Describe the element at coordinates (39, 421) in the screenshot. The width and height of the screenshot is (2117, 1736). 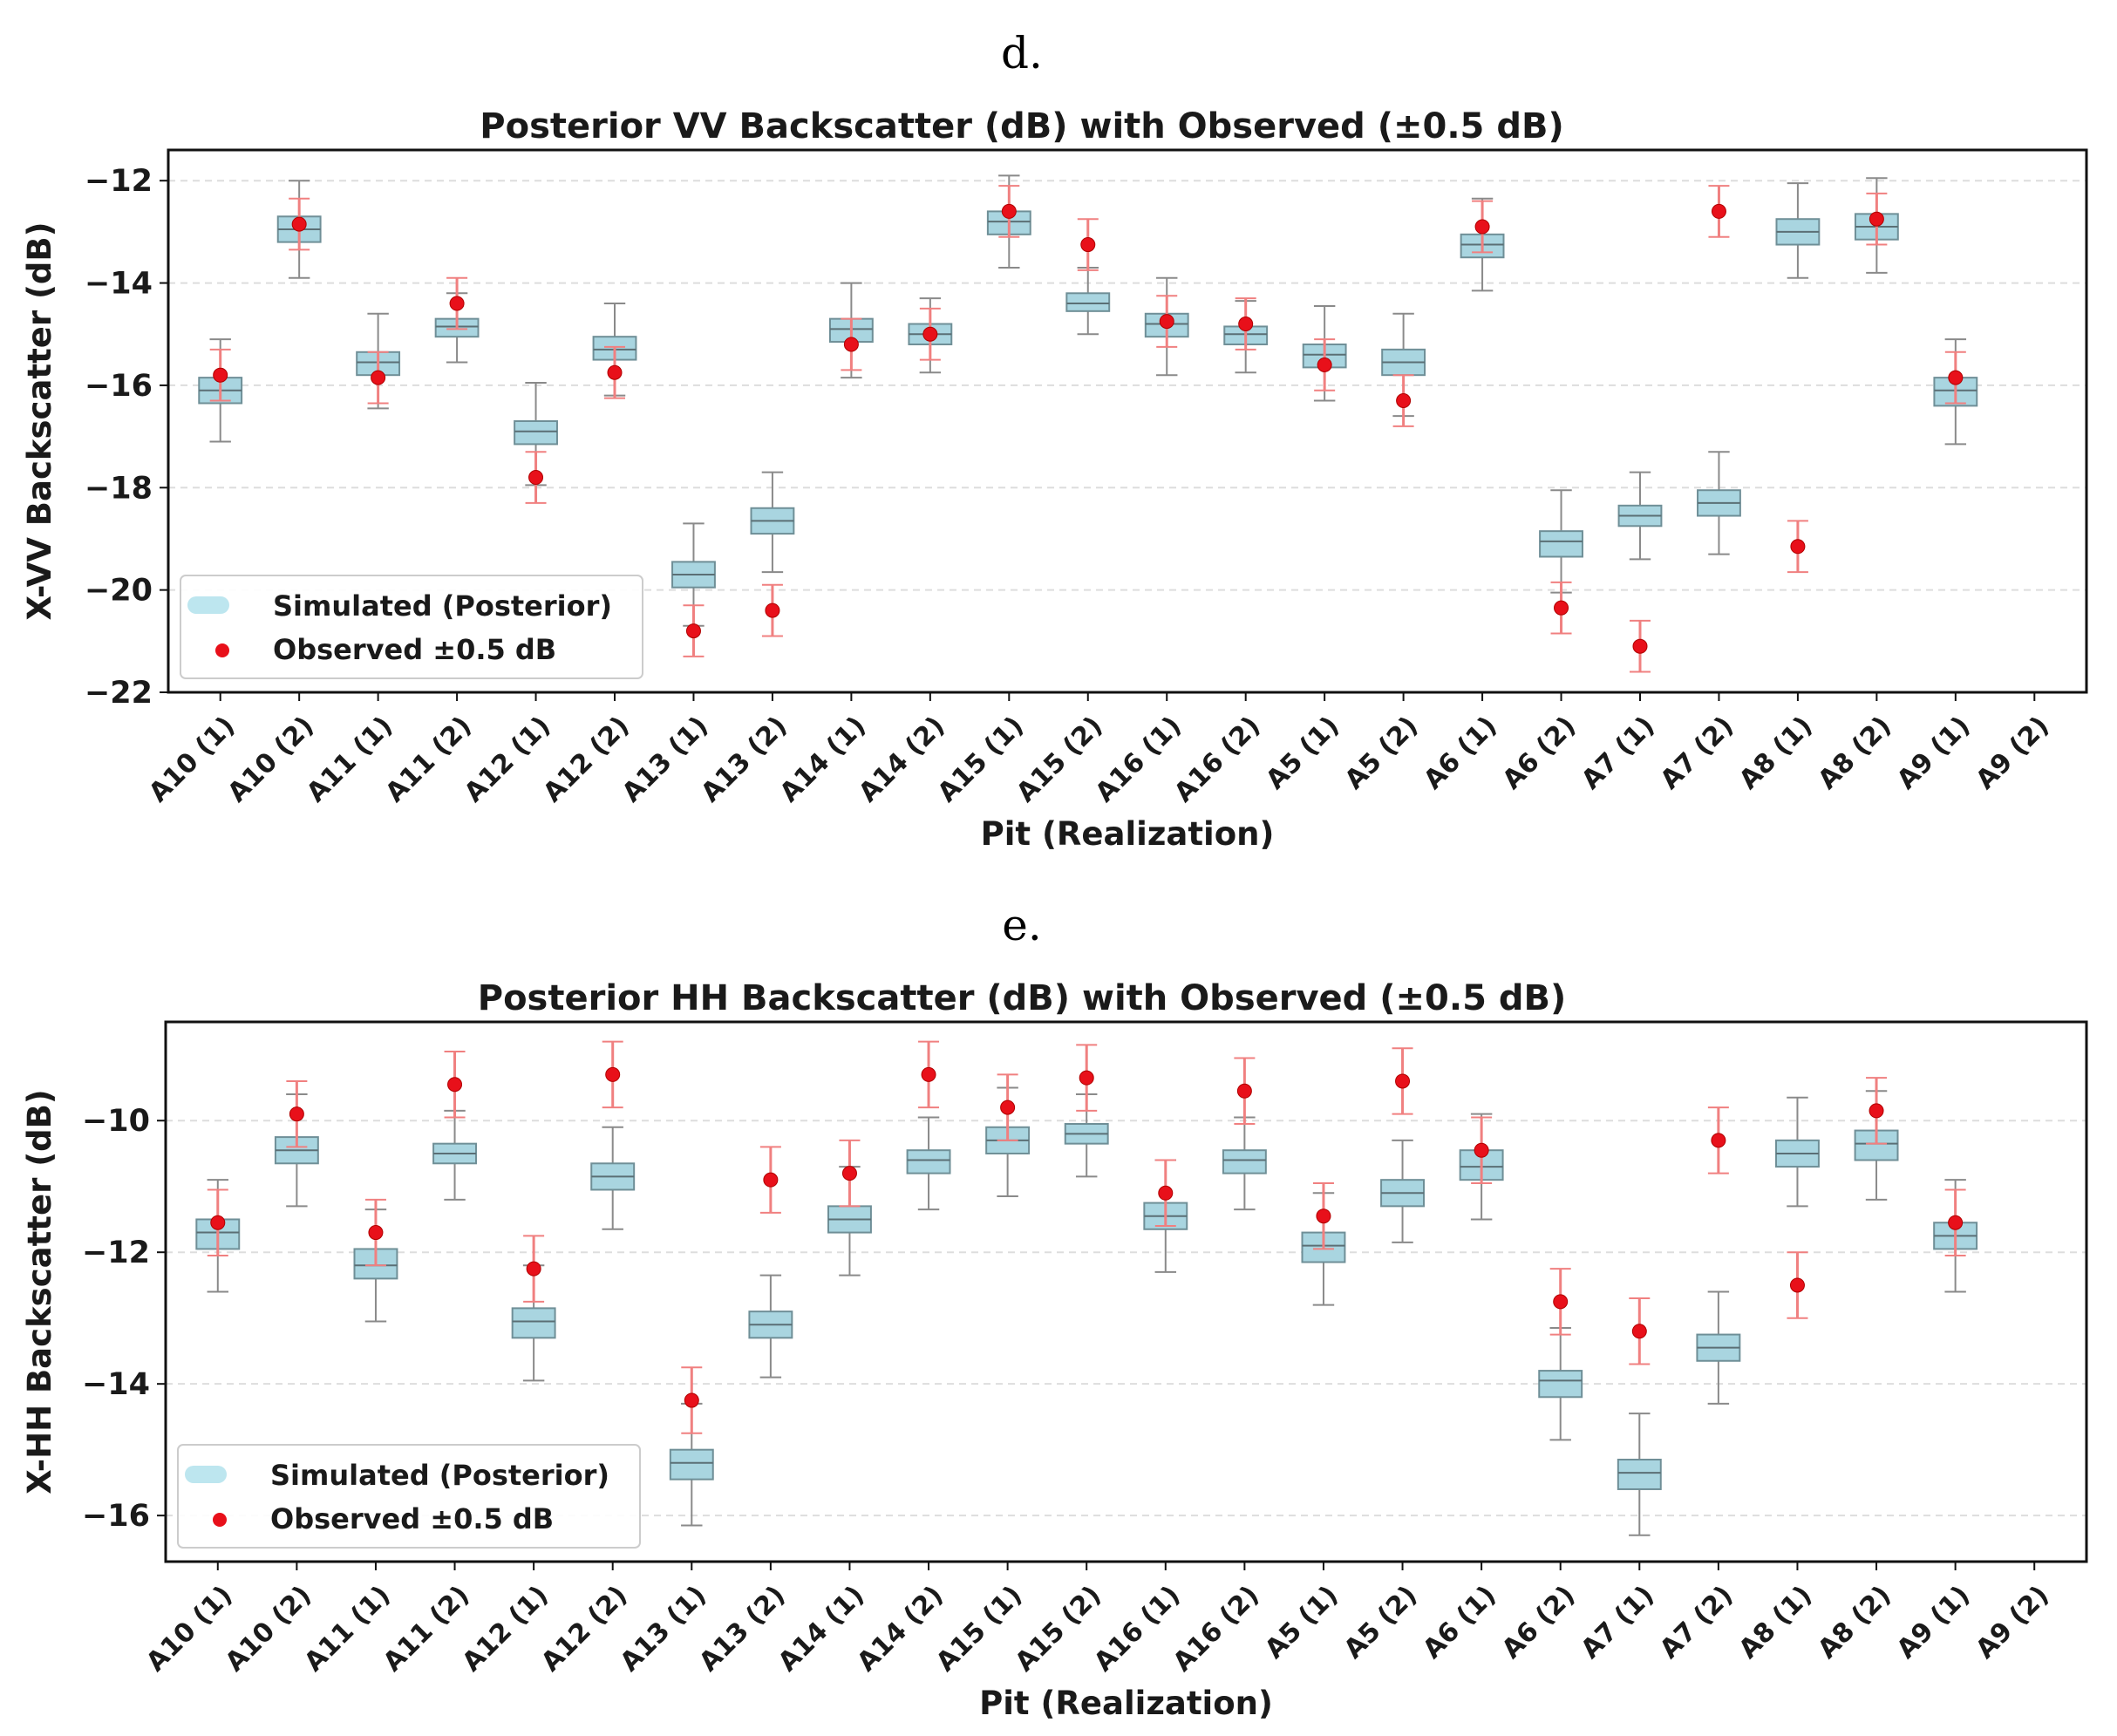
I see `y-axis-label: X-VV Backscatter (dB)` at that location.